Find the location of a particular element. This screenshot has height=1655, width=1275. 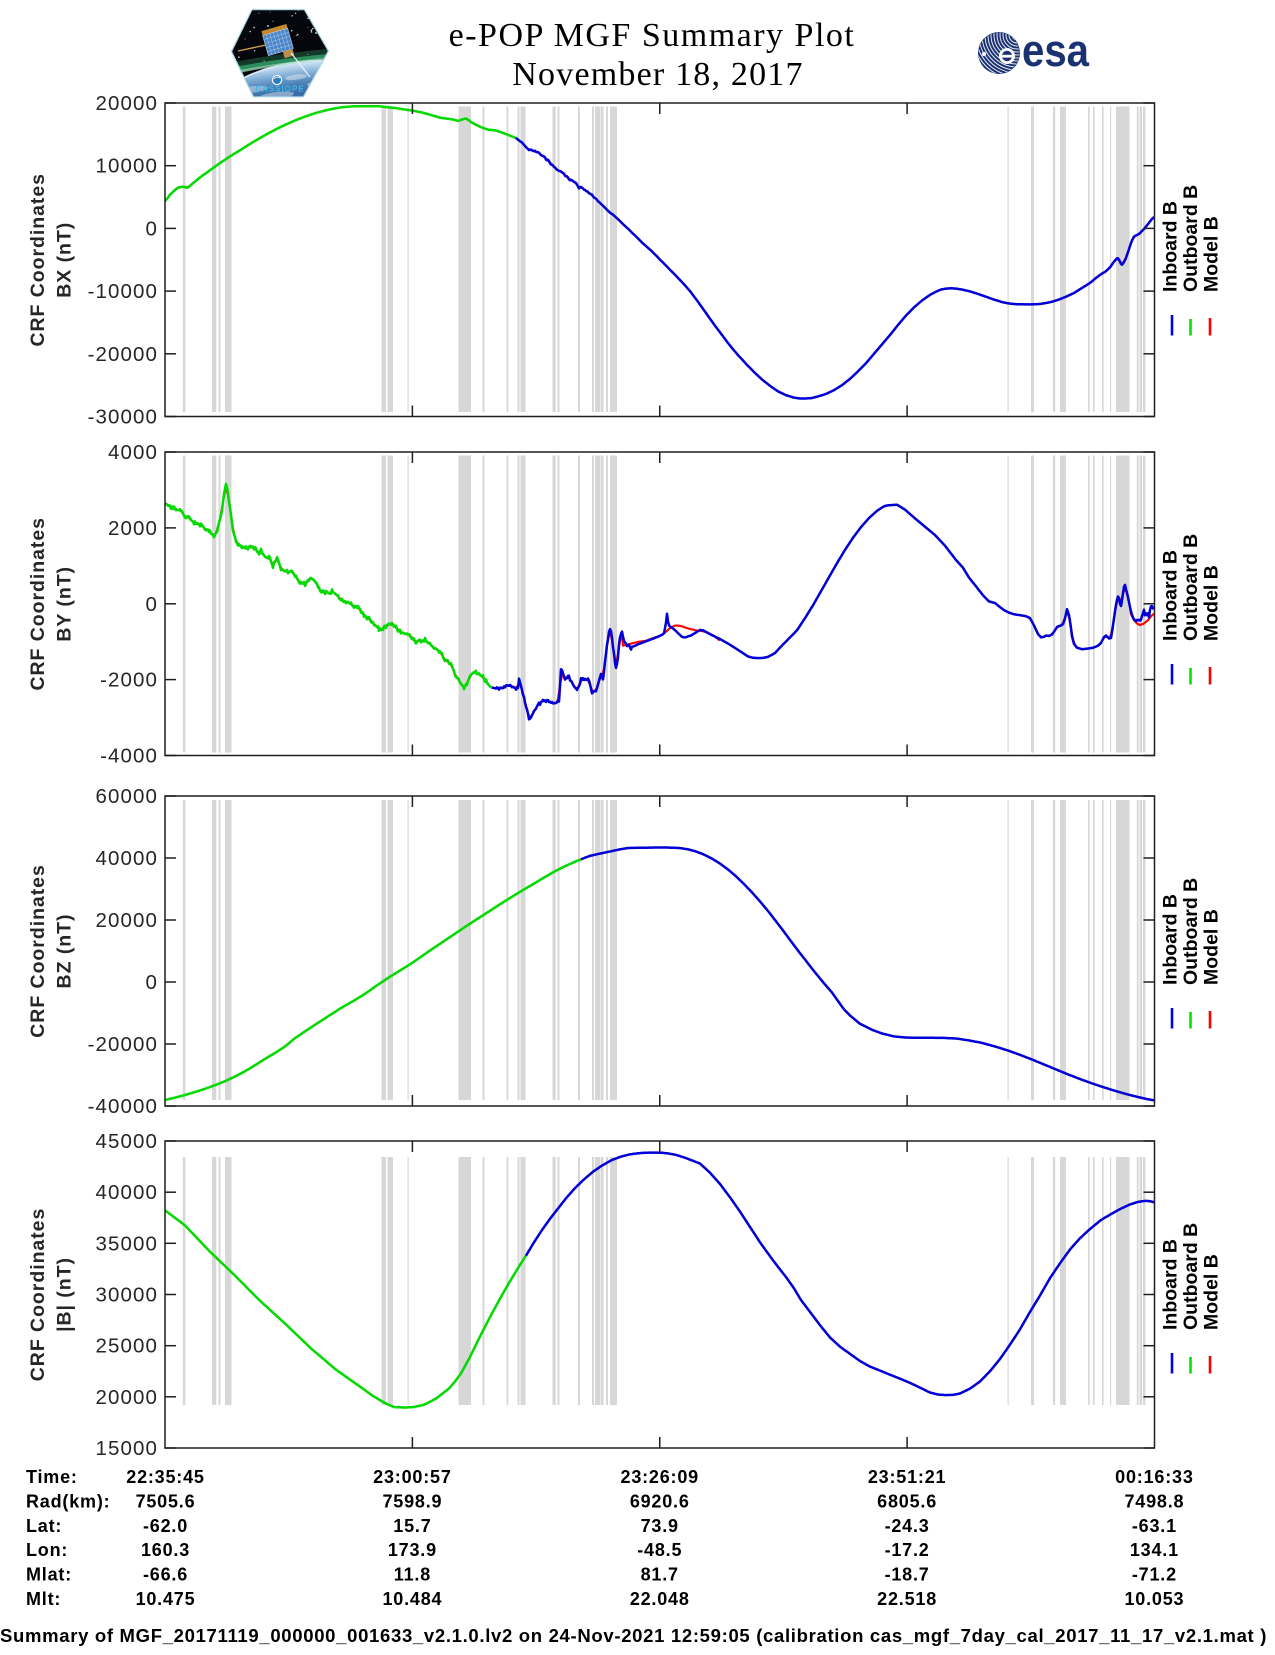

svg-text: Lat: is located at coordinates (44, 1526).